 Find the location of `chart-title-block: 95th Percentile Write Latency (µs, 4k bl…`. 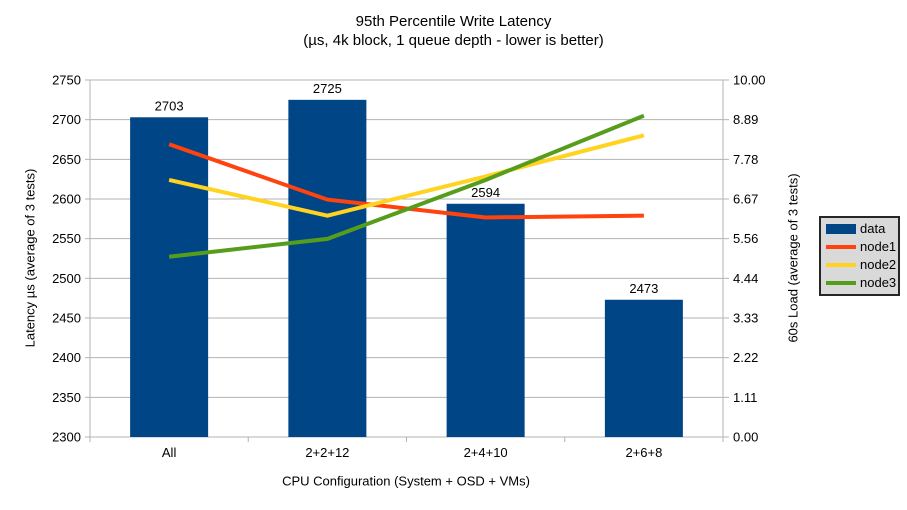

chart-title-block: 95th Percentile Write Latency (µs, 4k bl… is located at coordinates (453, 31).